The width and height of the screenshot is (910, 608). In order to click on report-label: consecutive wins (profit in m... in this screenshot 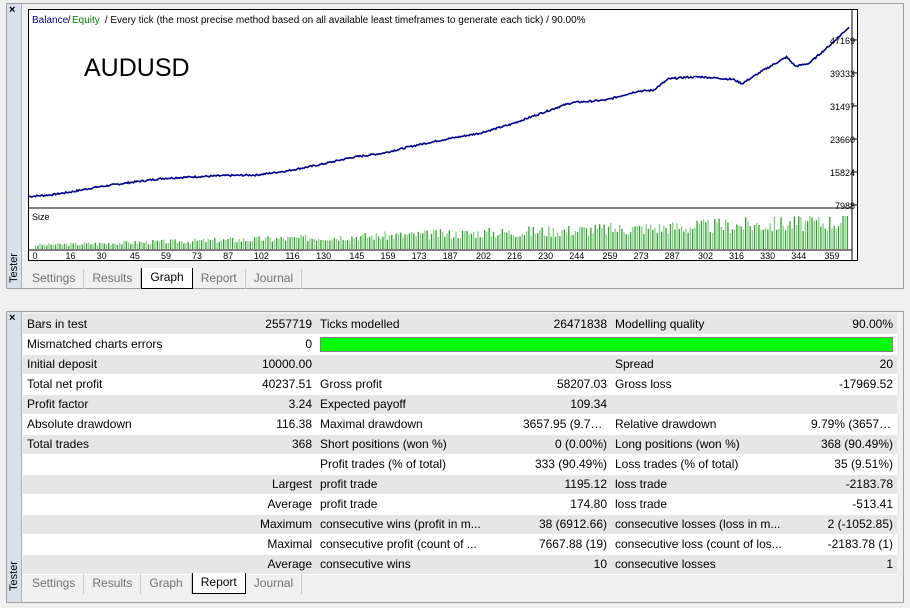, I will do `click(417, 524)`.